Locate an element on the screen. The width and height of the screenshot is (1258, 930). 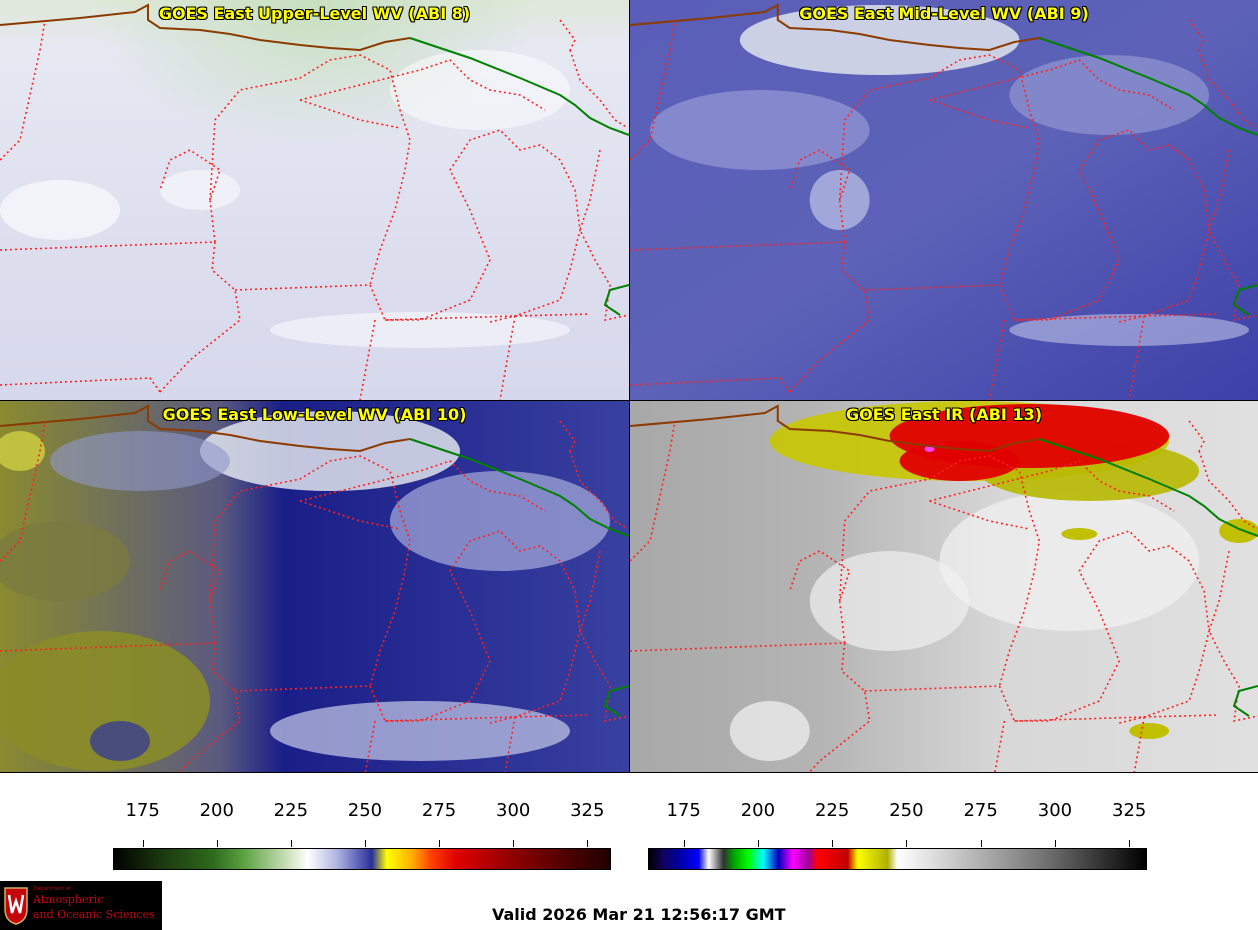
colorbar-ir-tick-label: 225 is located at coordinates (832, 810).